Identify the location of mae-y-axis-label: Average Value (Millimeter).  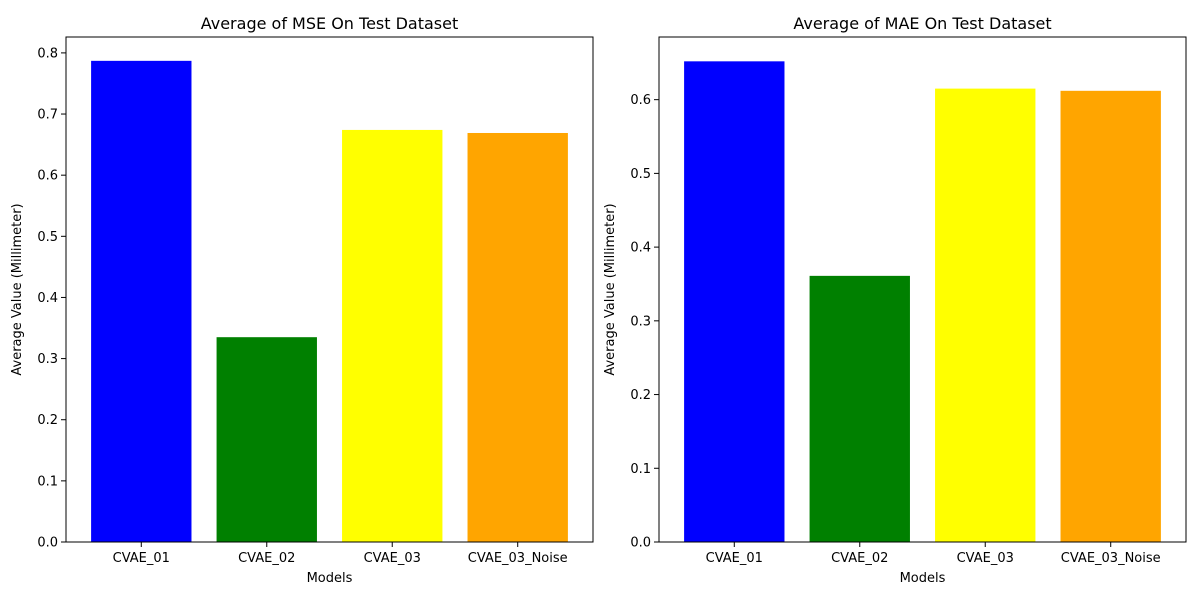
(610, 289).